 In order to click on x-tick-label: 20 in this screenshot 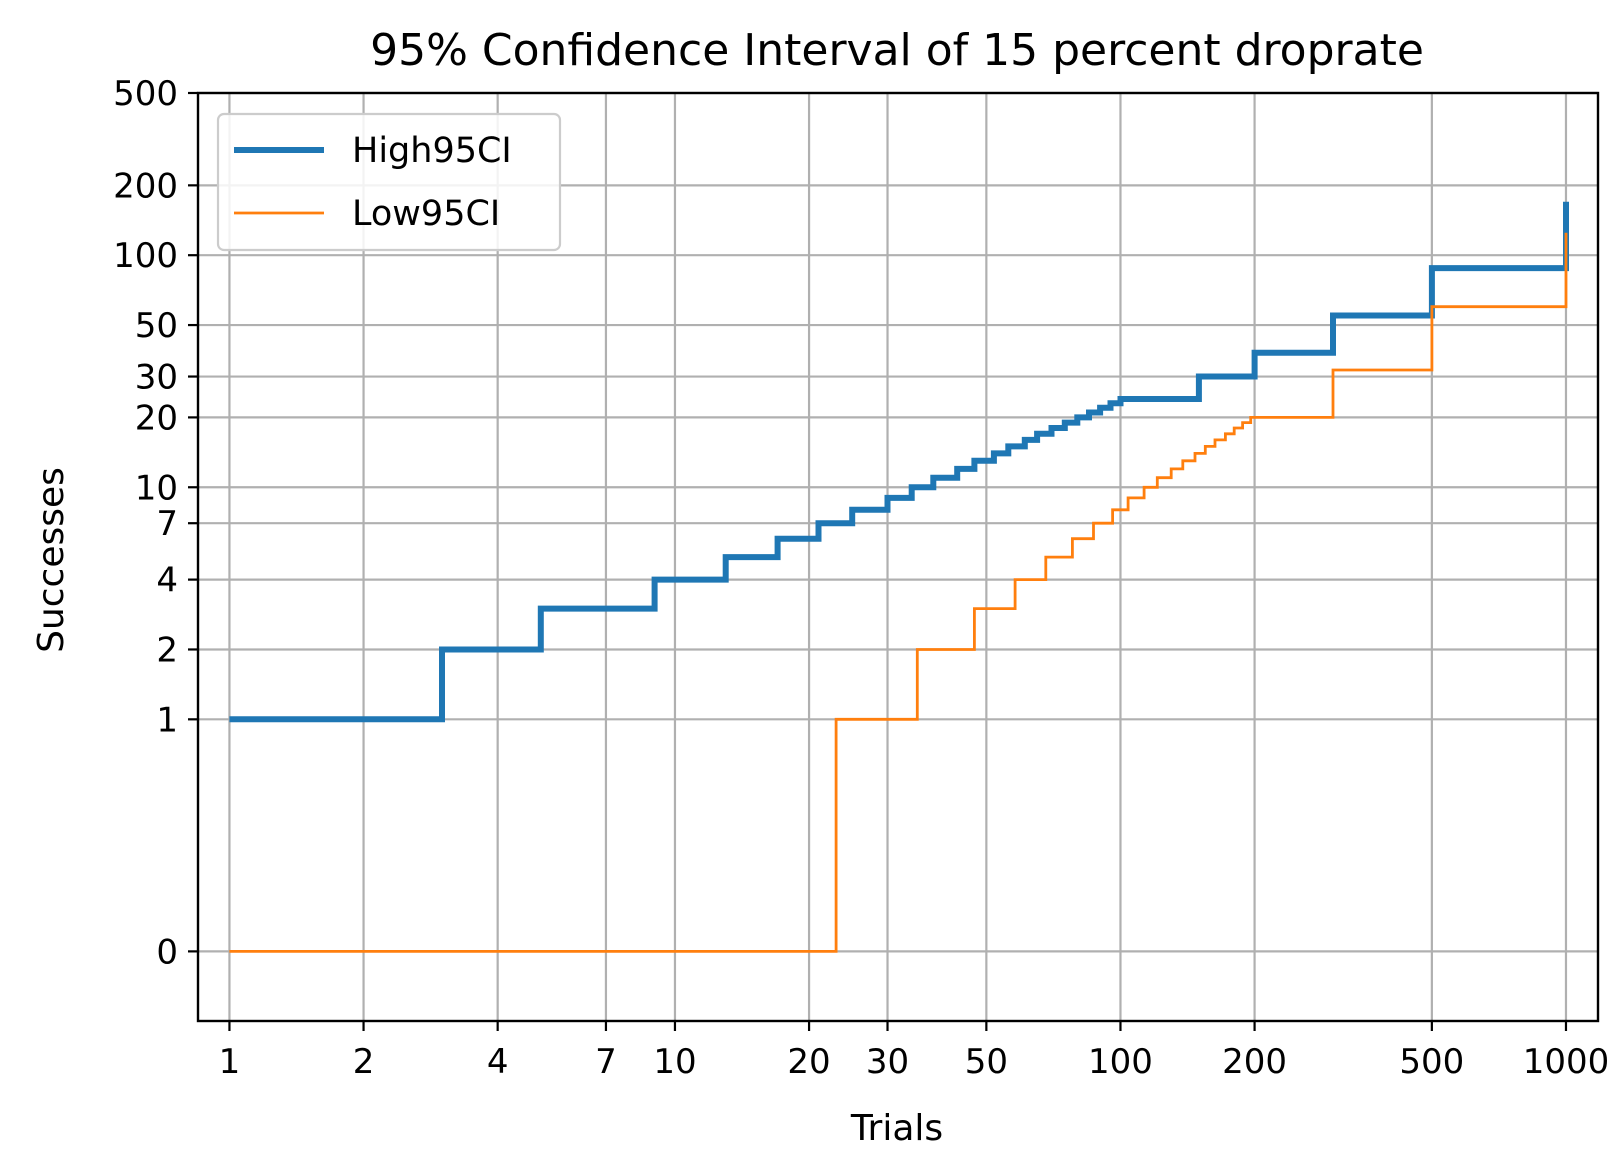, I will do `click(808, 1062)`.